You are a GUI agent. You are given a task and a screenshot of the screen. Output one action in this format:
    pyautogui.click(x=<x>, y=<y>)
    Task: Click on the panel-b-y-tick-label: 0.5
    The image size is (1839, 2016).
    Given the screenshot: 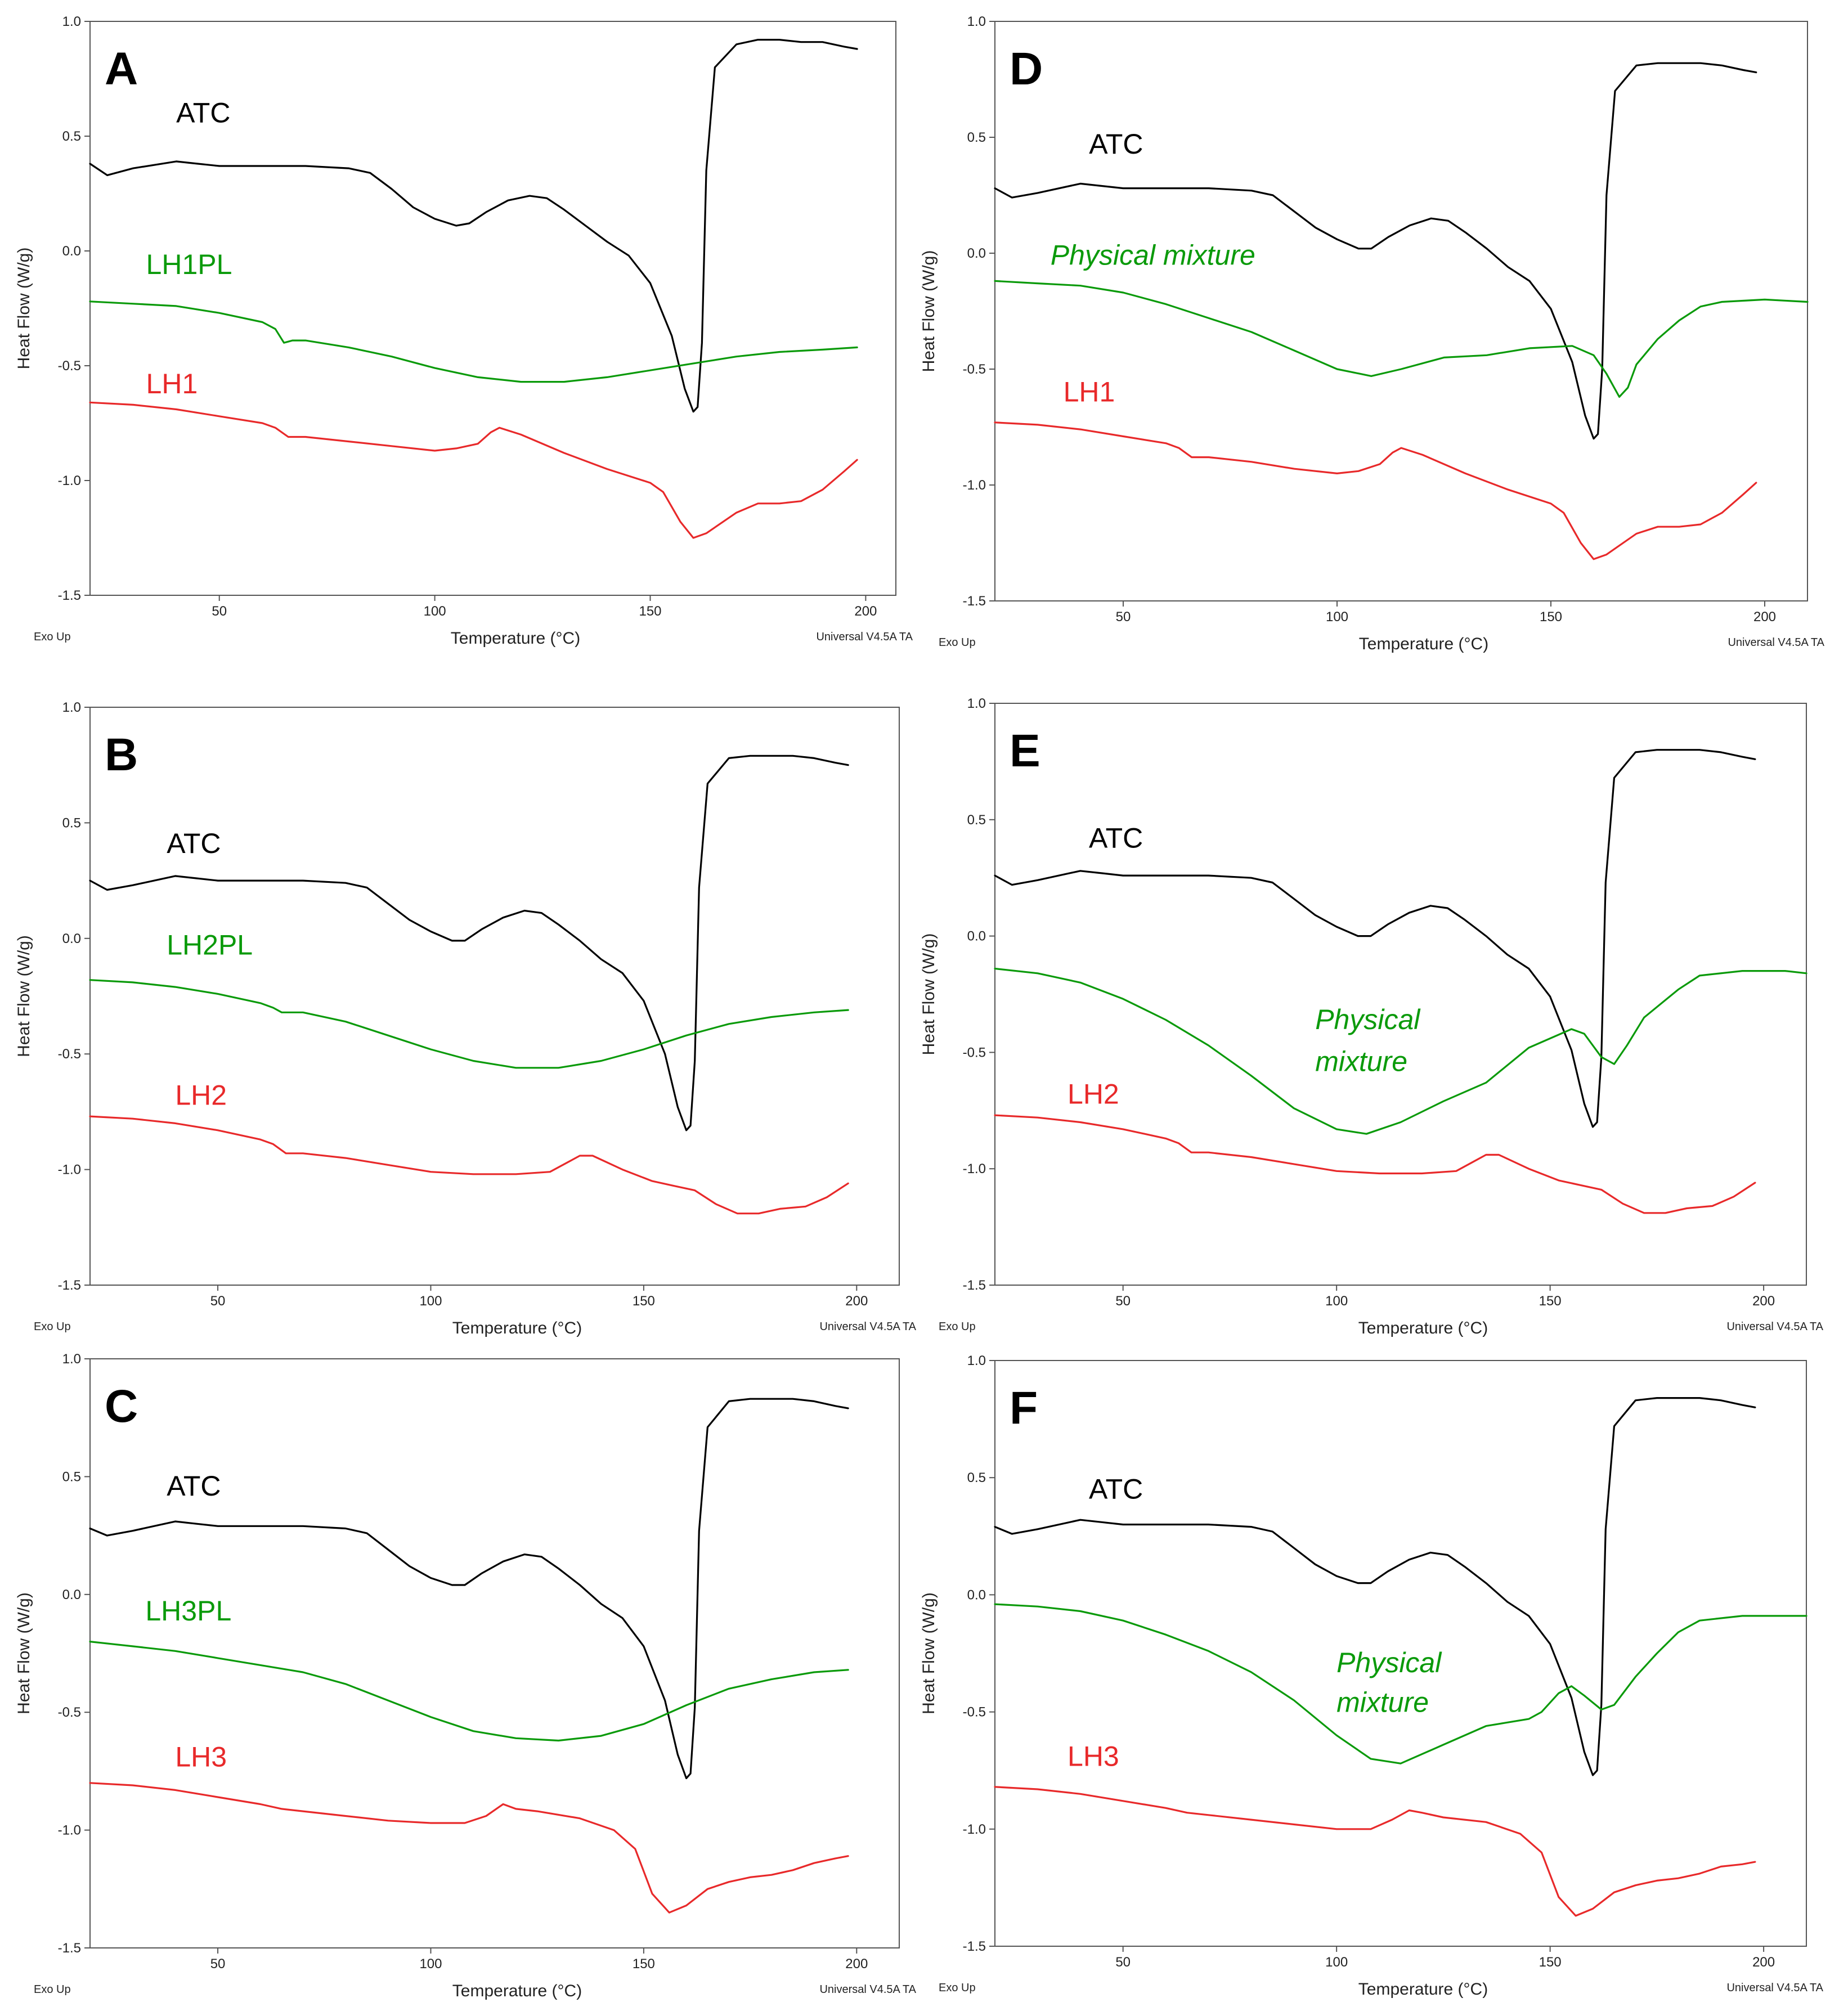 What is the action you would take?
    pyautogui.click(x=71, y=822)
    